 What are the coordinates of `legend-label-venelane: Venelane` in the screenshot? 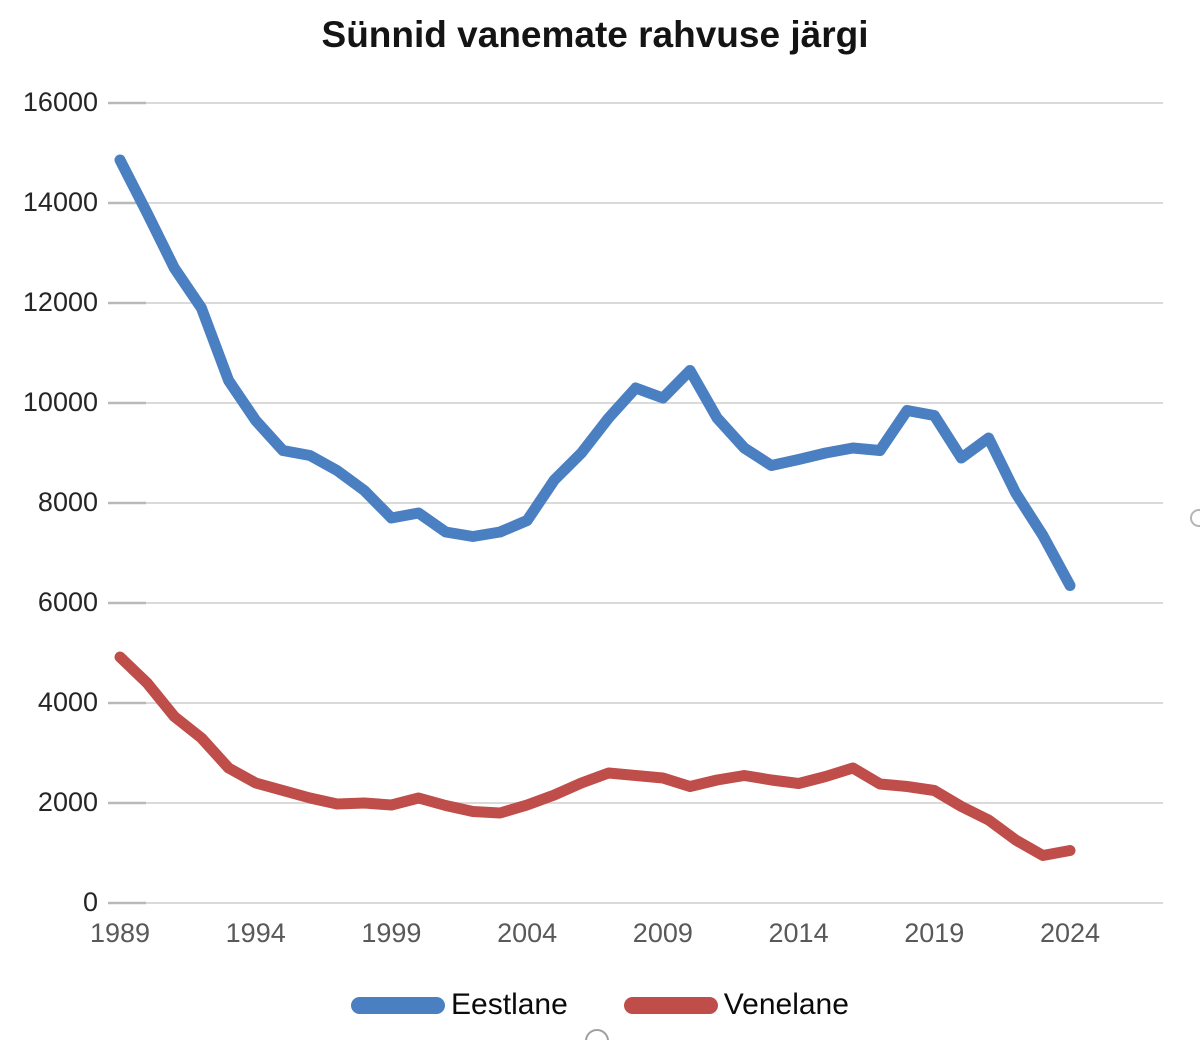 It's located at (786, 1004).